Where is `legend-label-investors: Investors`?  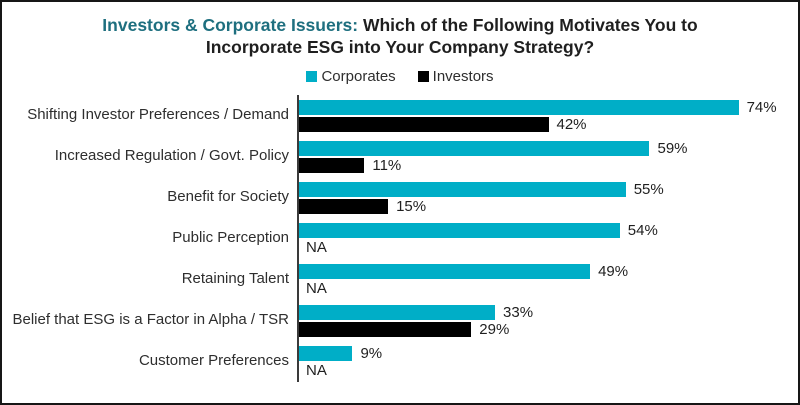 legend-label-investors: Investors is located at coordinates (463, 76).